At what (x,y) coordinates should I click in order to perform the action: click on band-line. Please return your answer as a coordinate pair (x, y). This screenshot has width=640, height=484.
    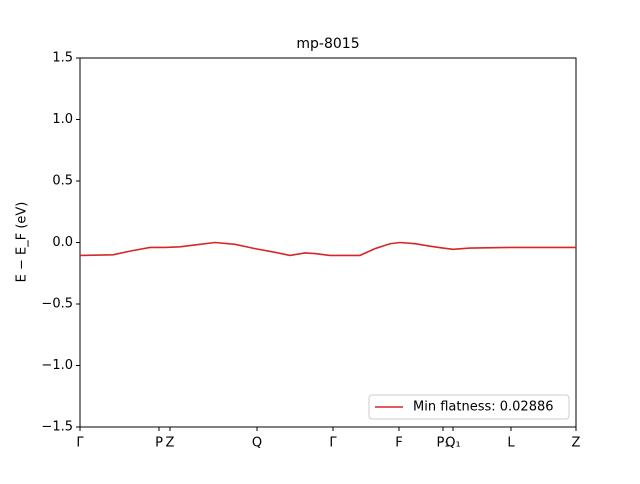
    Looking at the image, I should click on (327, 249).